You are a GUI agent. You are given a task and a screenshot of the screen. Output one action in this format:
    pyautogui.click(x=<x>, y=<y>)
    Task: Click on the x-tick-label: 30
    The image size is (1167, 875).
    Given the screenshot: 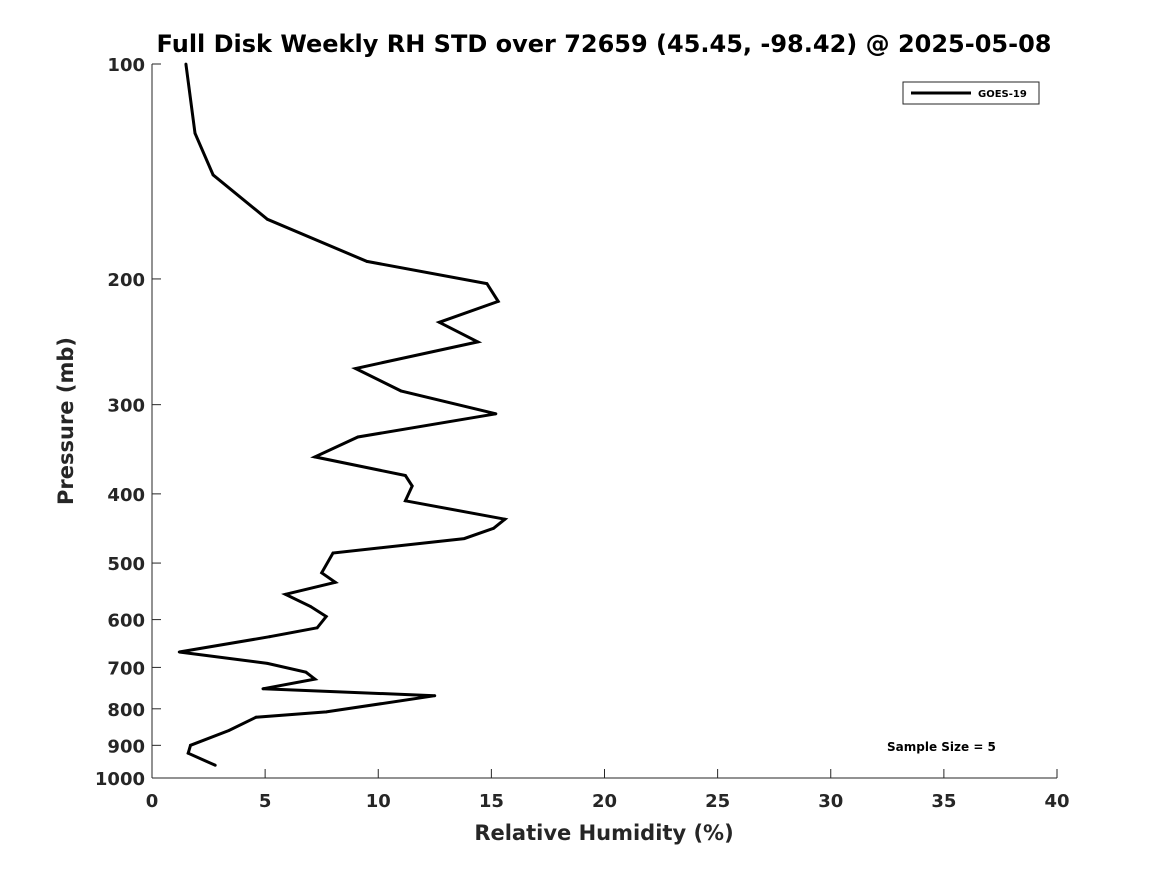 What is the action you would take?
    pyautogui.click(x=830, y=801)
    